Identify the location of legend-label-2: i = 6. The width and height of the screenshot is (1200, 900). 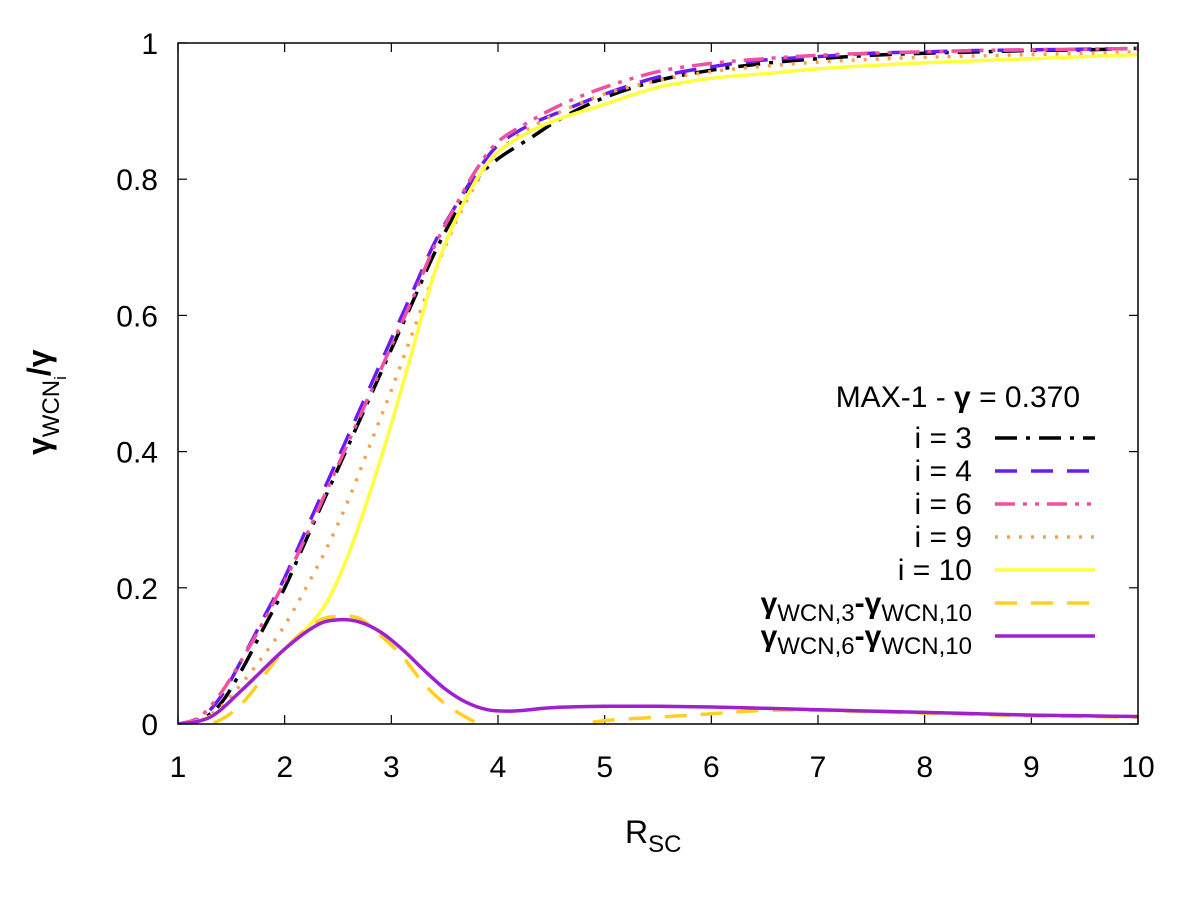
(943, 504).